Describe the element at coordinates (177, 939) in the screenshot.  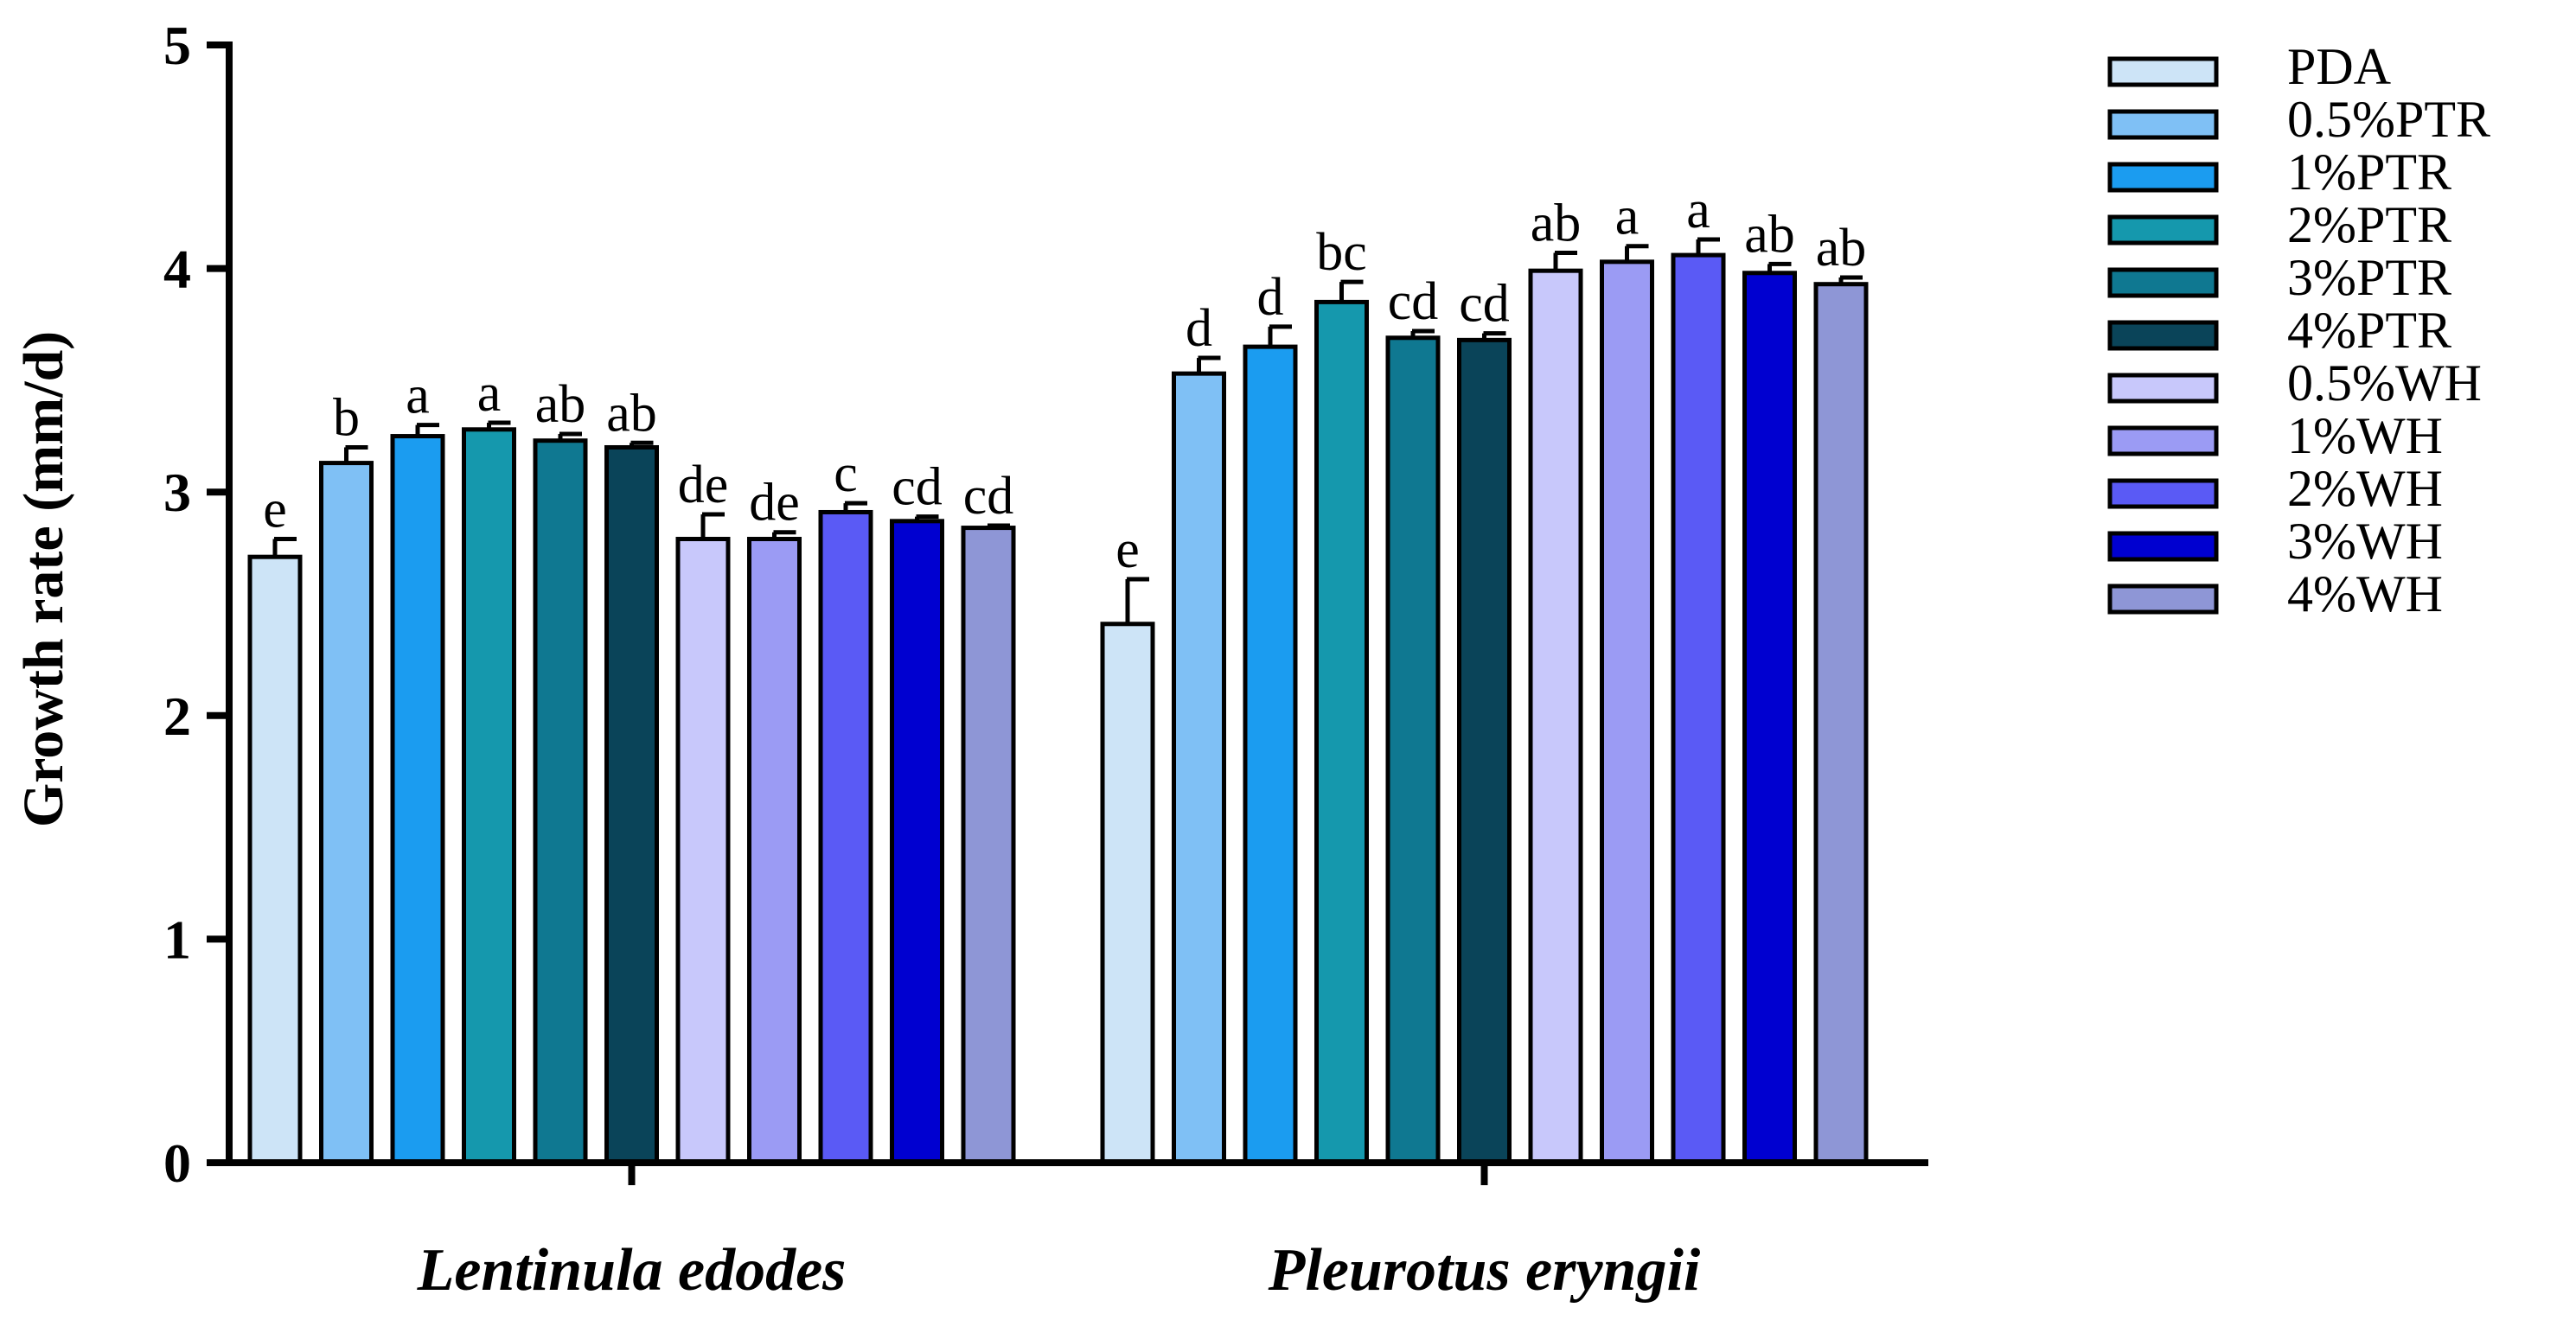
I see `y-tick-label-1: 1` at that location.